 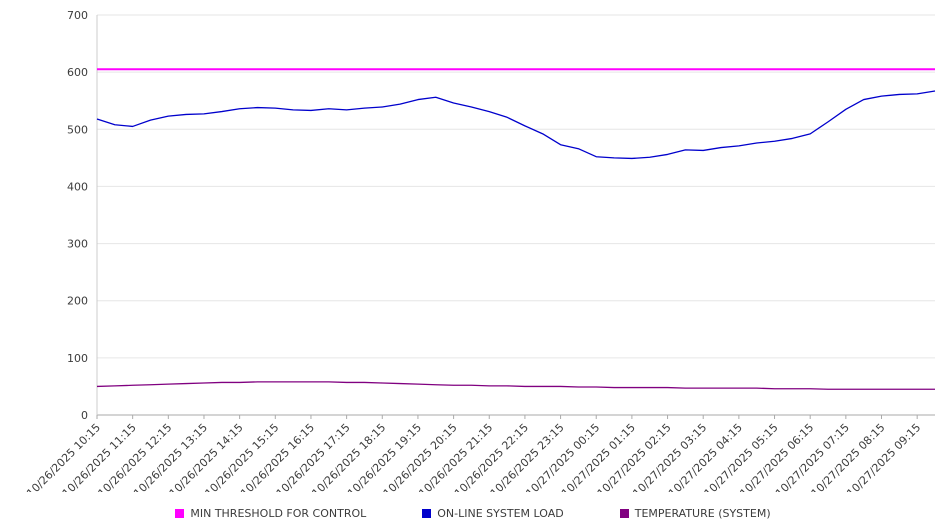 What do you see at coordinates (77, 301) in the screenshot?
I see `y-axis-label: 200` at bounding box center [77, 301].